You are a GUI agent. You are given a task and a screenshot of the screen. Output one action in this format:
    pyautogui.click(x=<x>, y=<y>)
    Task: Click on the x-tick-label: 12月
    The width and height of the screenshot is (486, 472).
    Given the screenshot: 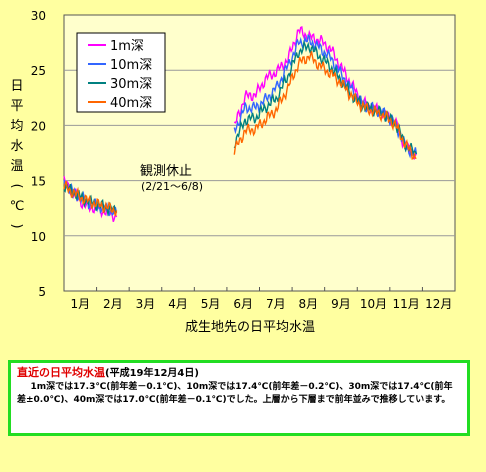 What is the action you would take?
    pyautogui.click(x=438, y=304)
    